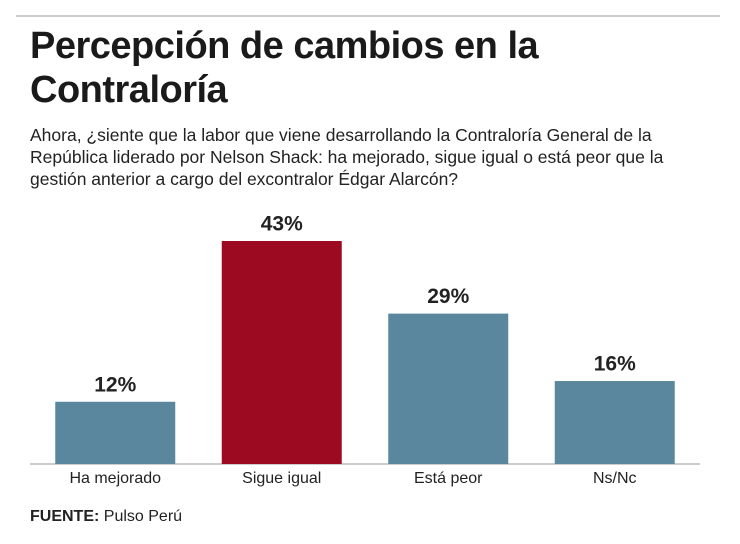  I want to click on value-label: 29%, so click(448, 296).